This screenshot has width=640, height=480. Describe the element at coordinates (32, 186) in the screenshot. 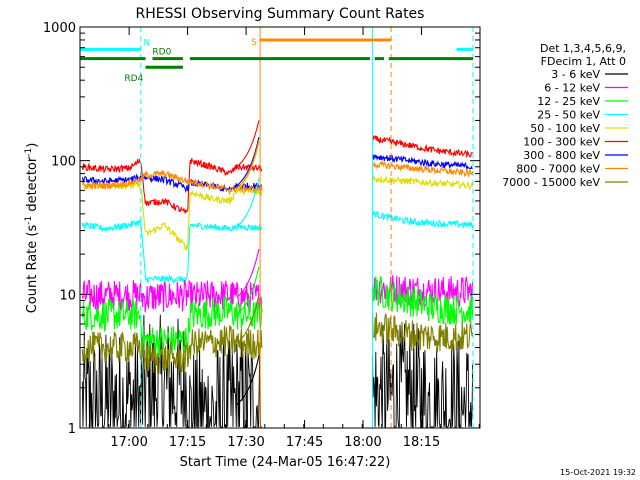

I see `y-axis-label-mid: detector` at that location.